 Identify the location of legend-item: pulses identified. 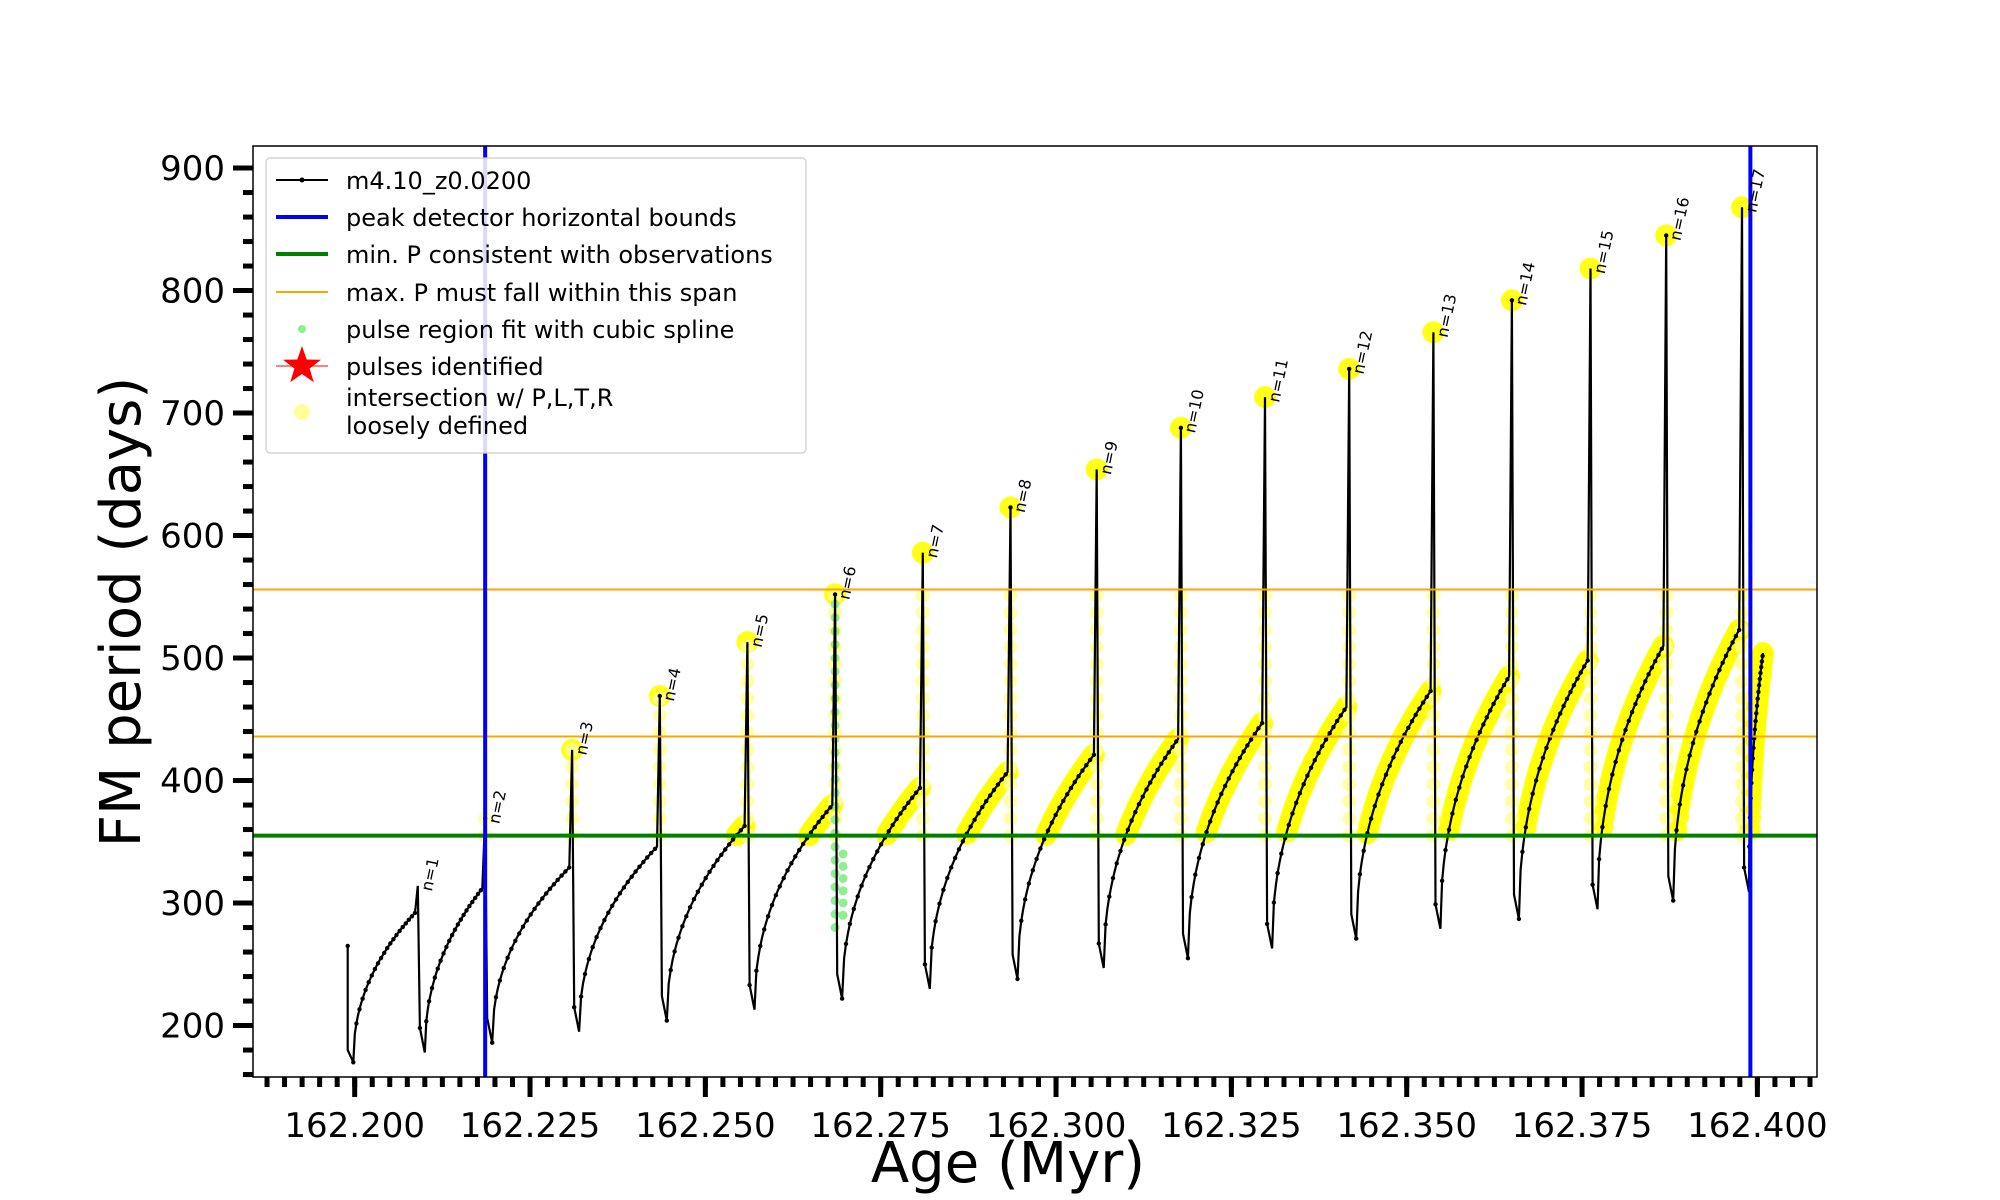
(410, 364).